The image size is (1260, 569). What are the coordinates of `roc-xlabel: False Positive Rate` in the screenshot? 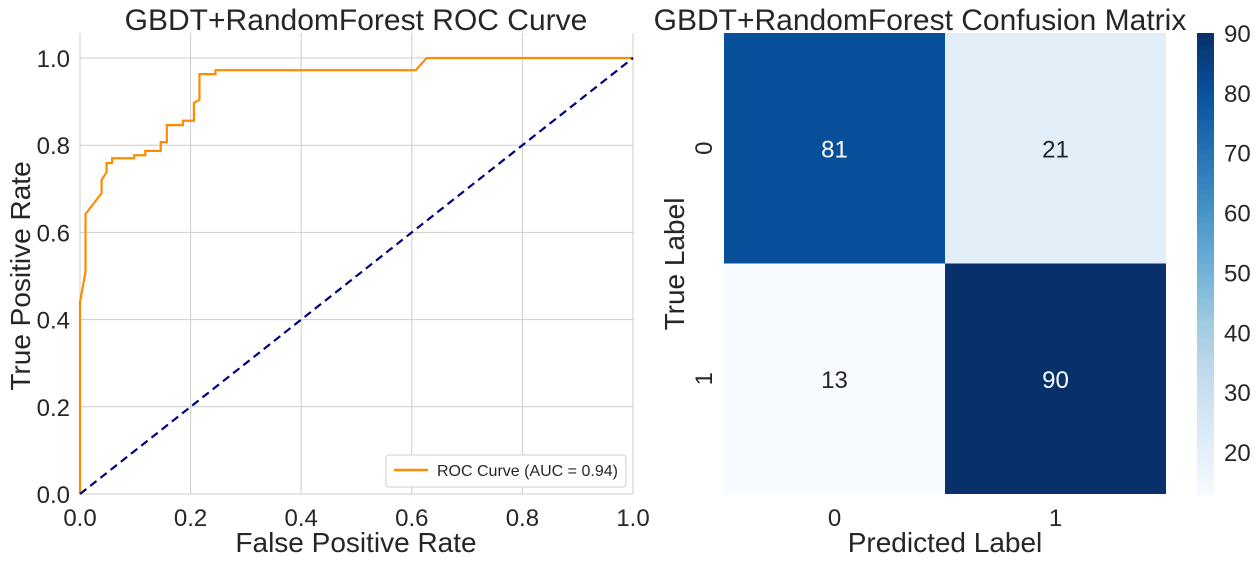 It's located at (355, 542).